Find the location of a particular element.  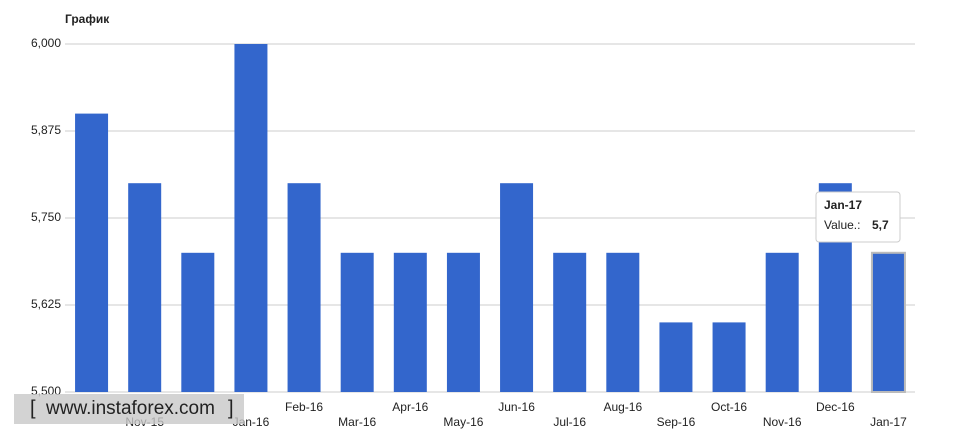

watermark-text: www.instaforex.com is located at coordinates (130, 408).